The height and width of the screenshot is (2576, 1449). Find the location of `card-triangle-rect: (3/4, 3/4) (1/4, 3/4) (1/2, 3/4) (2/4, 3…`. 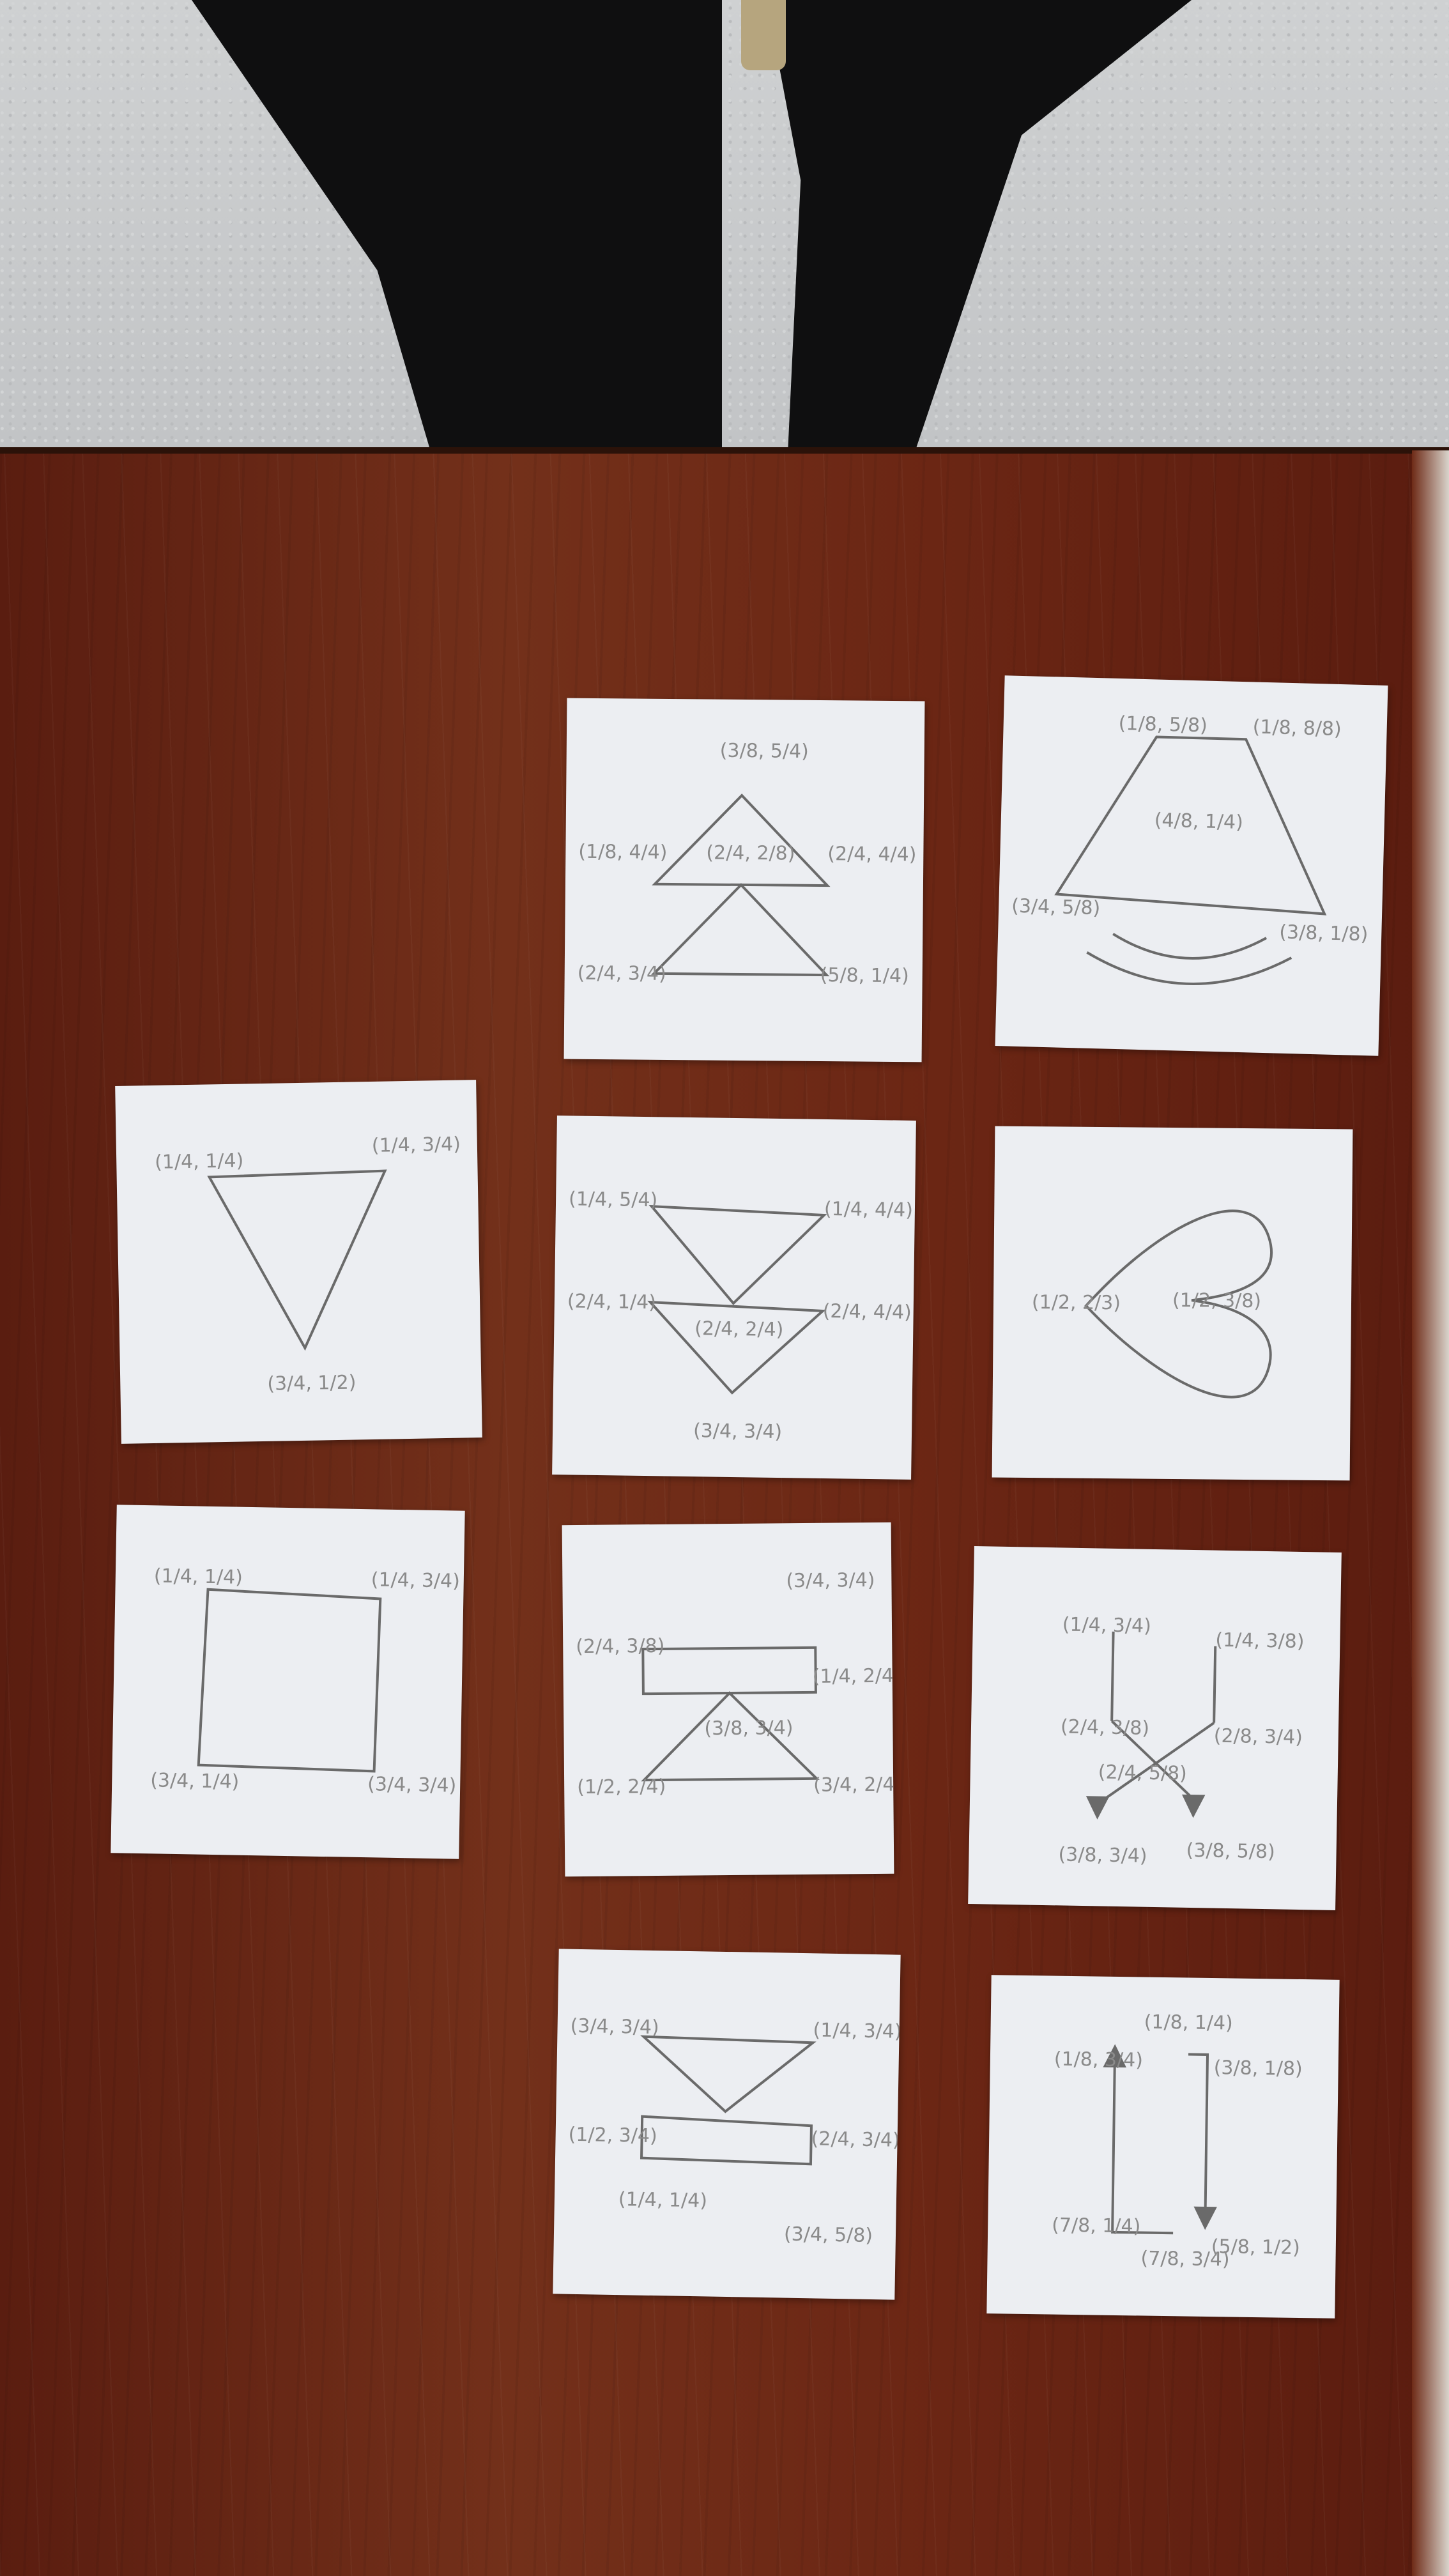

card-triangle-rect: (3/4, 3/4) (1/4, 3/4) (1/2, 3/4) (2/4, 3… is located at coordinates (727, 2124).